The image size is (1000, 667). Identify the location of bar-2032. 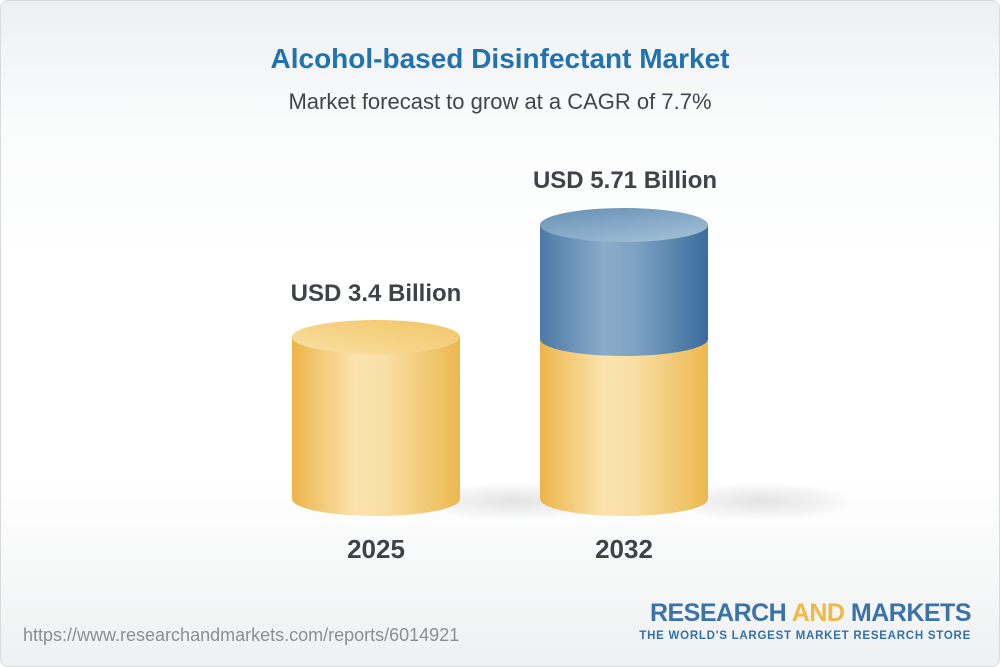
(624, 362).